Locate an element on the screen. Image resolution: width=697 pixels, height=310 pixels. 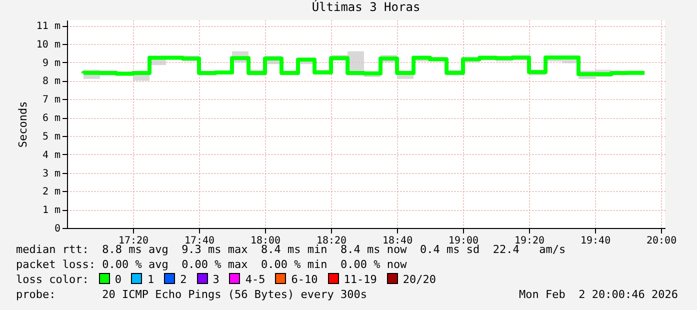
y-tick-label: 6 m is located at coordinates (51, 118).